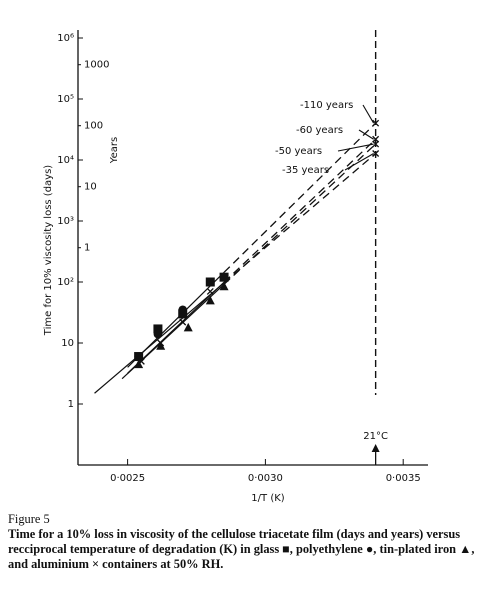  Describe the element at coordinates (71, 404) in the screenshot. I see `y-tick-label: 1` at that location.